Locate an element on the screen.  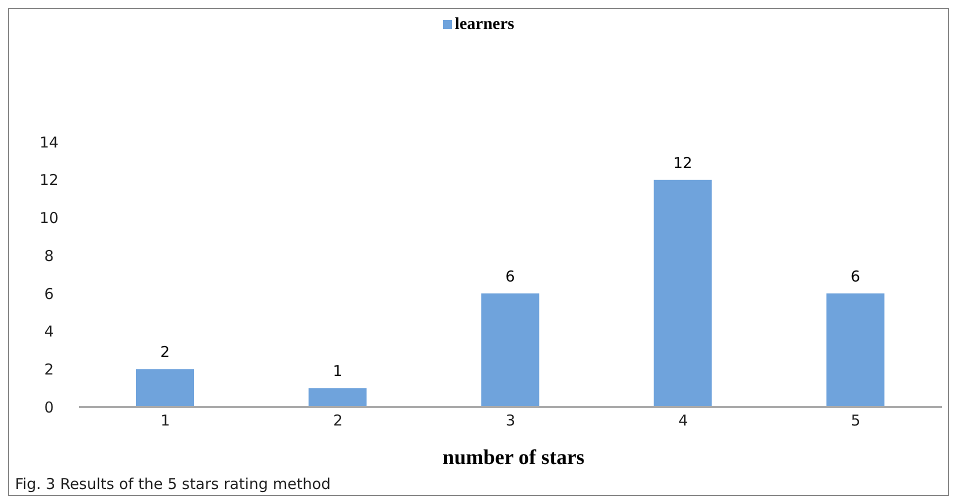
x-tick-label: 4 is located at coordinates (683, 421).